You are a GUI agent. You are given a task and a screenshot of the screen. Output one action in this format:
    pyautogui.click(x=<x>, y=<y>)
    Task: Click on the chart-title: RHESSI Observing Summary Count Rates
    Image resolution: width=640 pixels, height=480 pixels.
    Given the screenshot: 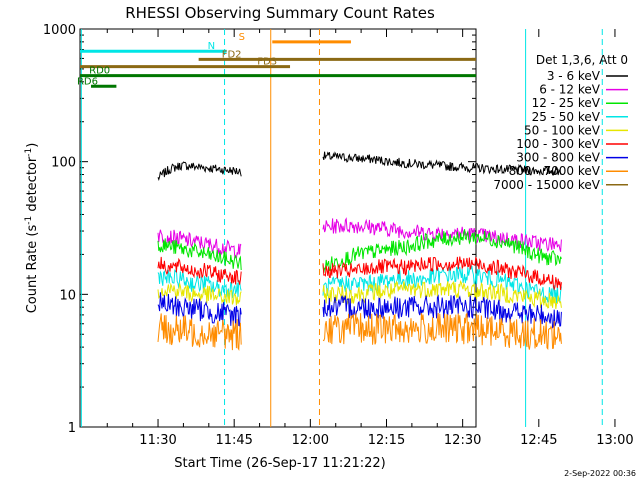 What is the action you would take?
    pyautogui.click(x=280, y=13)
    